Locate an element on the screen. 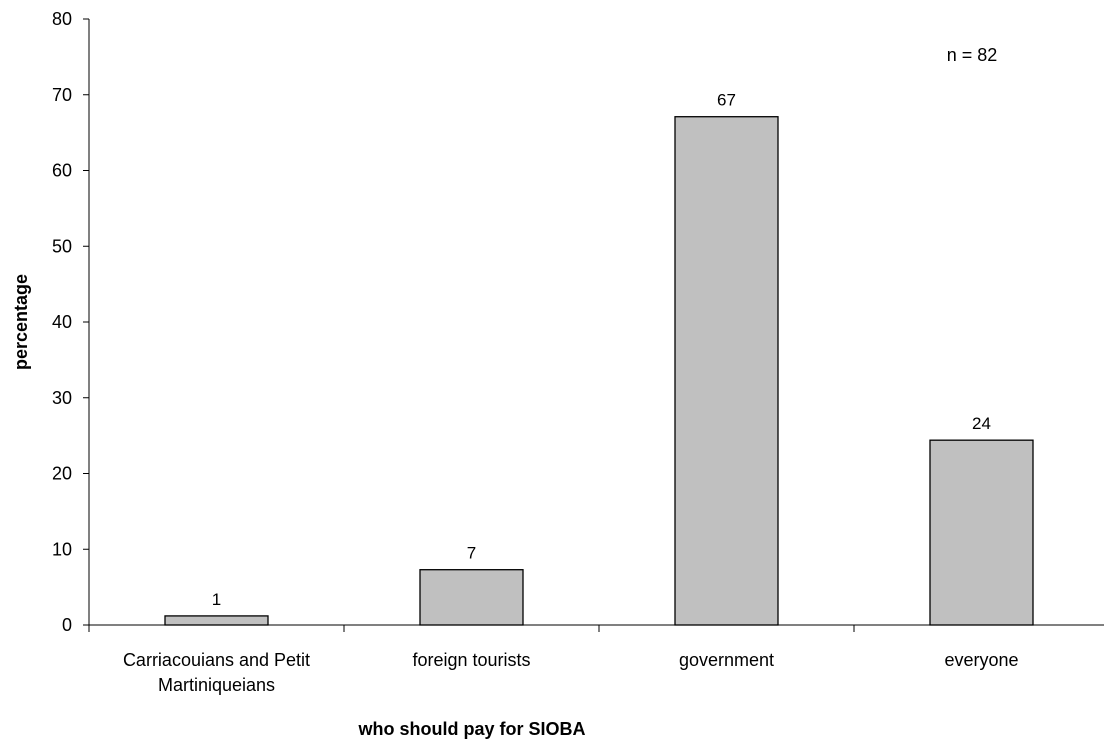 The width and height of the screenshot is (1104, 742). y-axis-title: percentage is located at coordinates (21, 322).